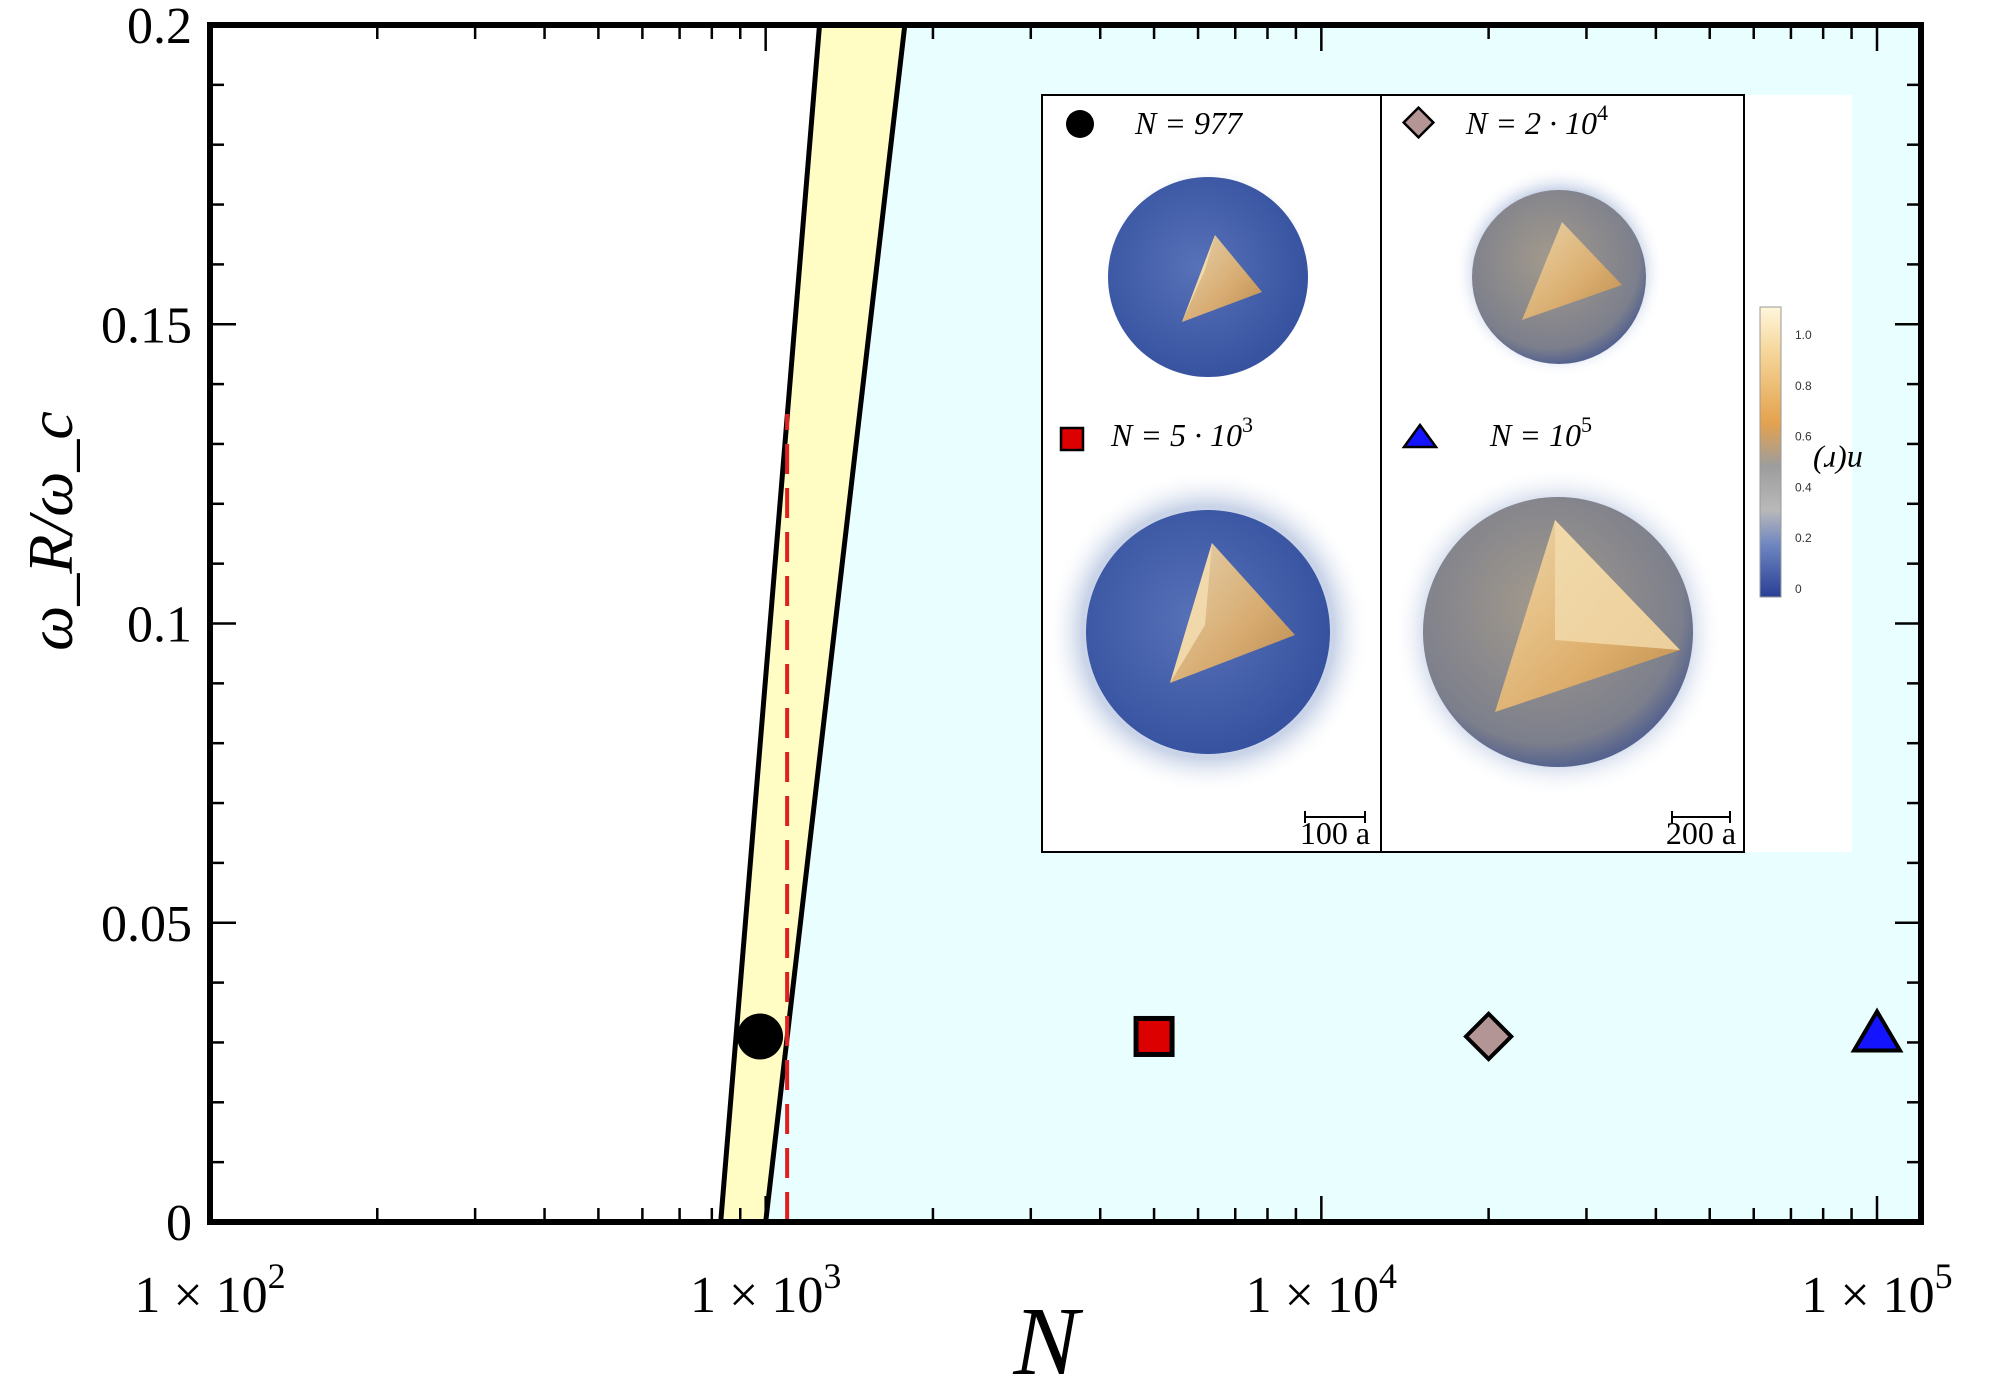  Describe the element at coordinates (765, 1290) in the screenshot. I see `x-tick-label: 1 × 10³` at that location.